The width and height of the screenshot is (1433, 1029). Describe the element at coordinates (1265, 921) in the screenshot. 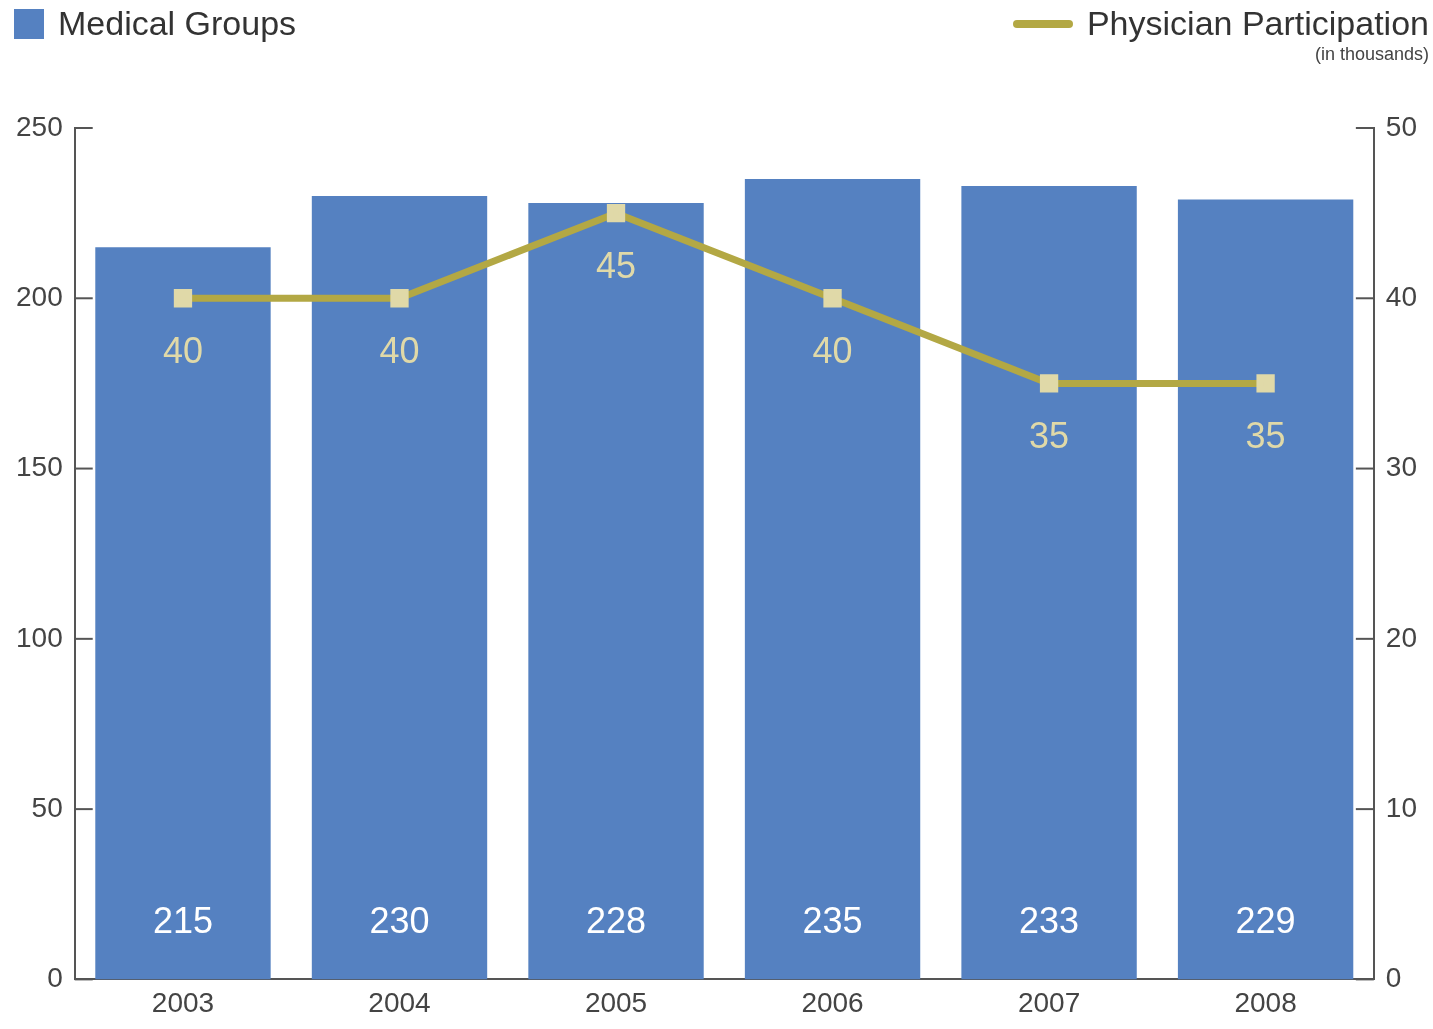

I see `data-label: 229` at that location.